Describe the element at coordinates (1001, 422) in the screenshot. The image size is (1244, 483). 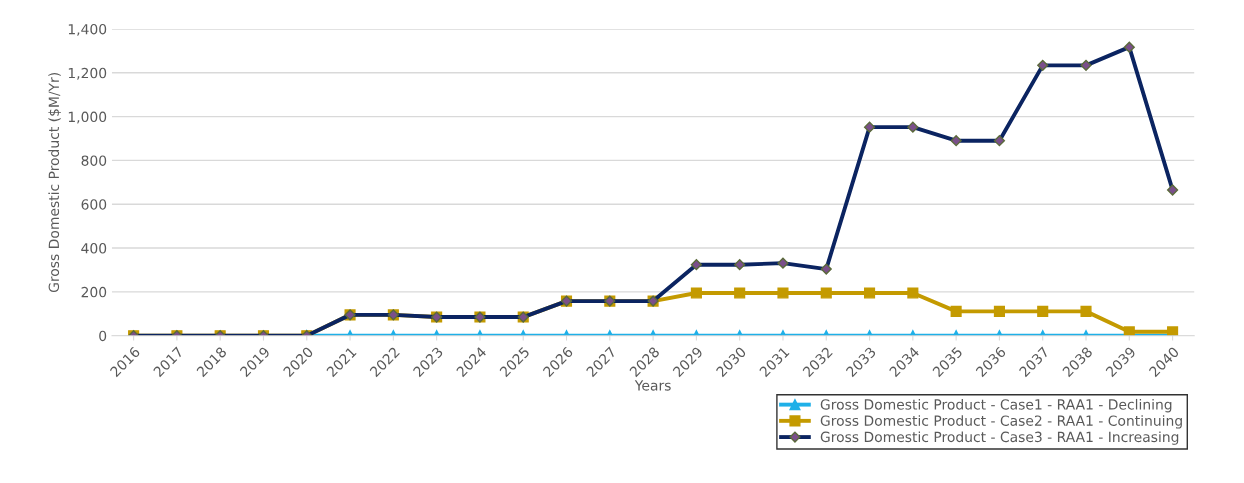
I see `legend-label: Gross Domestic Product - Case2 - RAA1 - Continuing` at that location.